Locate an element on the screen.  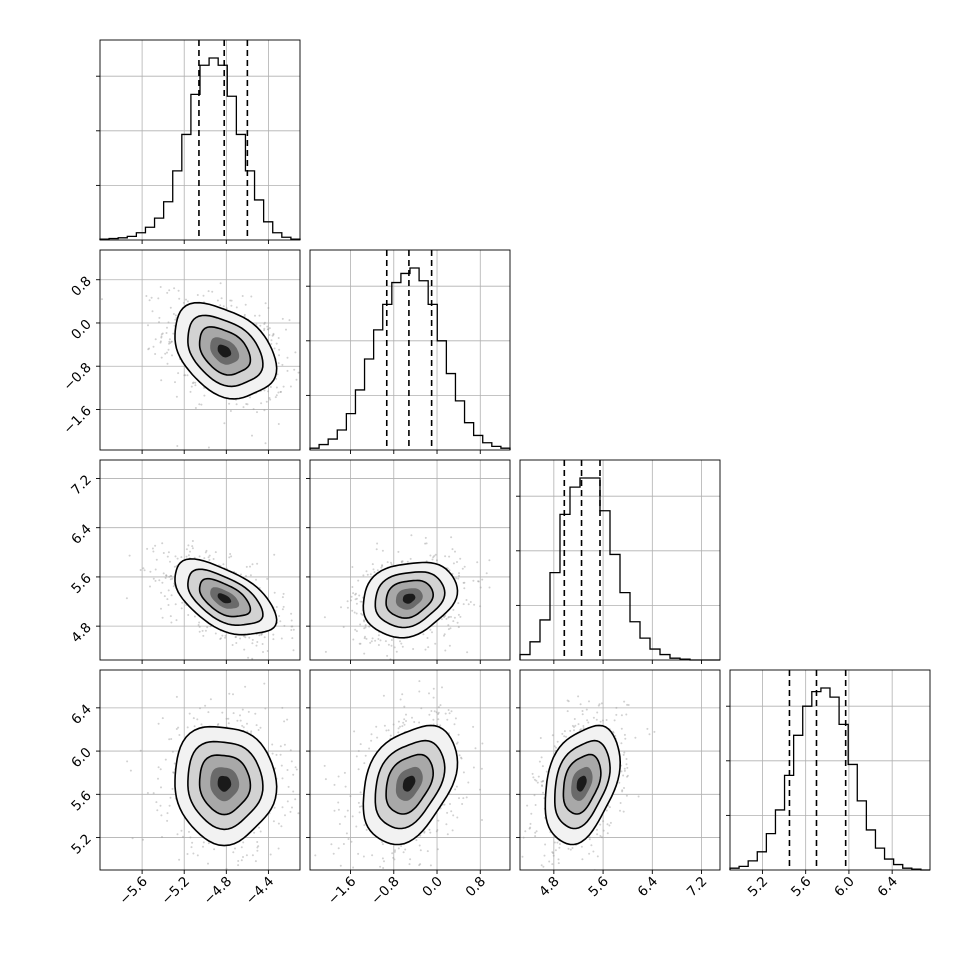
density-fill is located at coordinates (224, 783).